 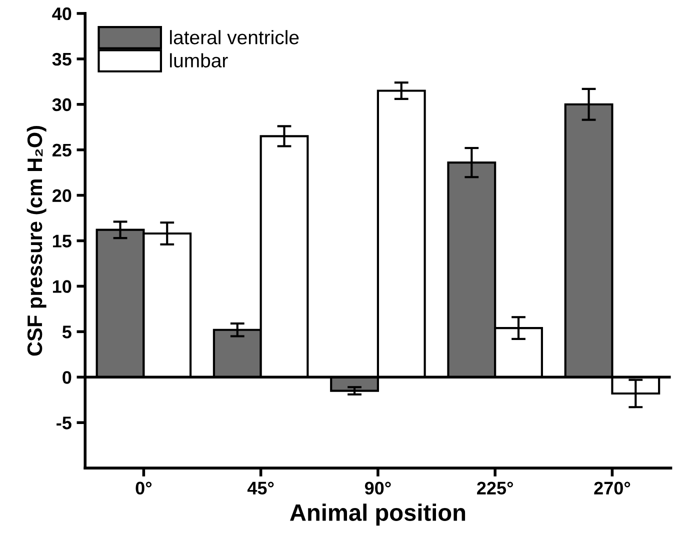 I want to click on y-tick-label: 35, so click(x=62, y=59).